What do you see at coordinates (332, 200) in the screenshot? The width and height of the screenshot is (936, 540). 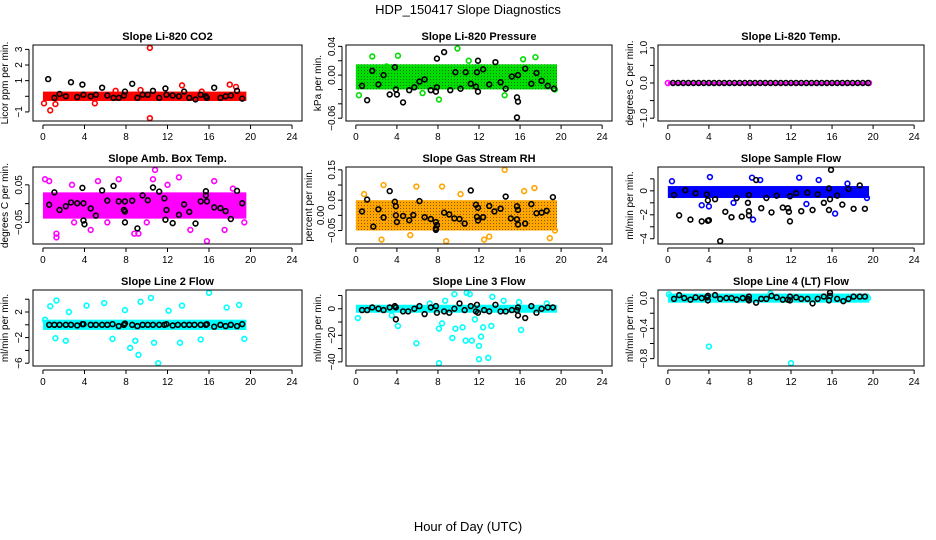 I see `y-tick-label: 0.05` at bounding box center [332, 200].